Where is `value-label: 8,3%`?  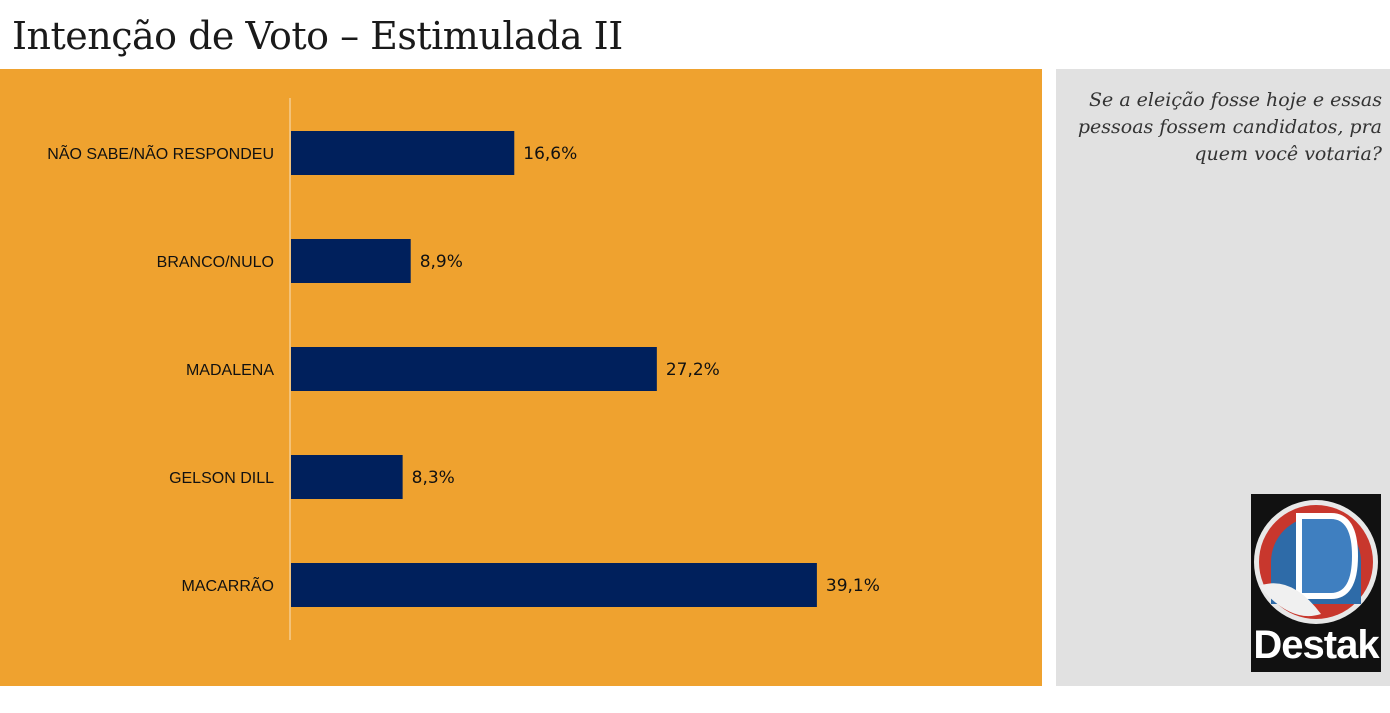 value-label: 8,3% is located at coordinates (433, 478).